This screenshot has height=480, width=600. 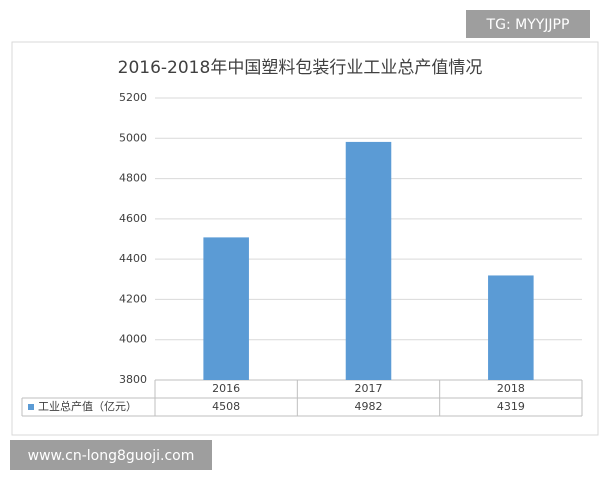 I want to click on y-tick-label: 3800, so click(x=133, y=379).